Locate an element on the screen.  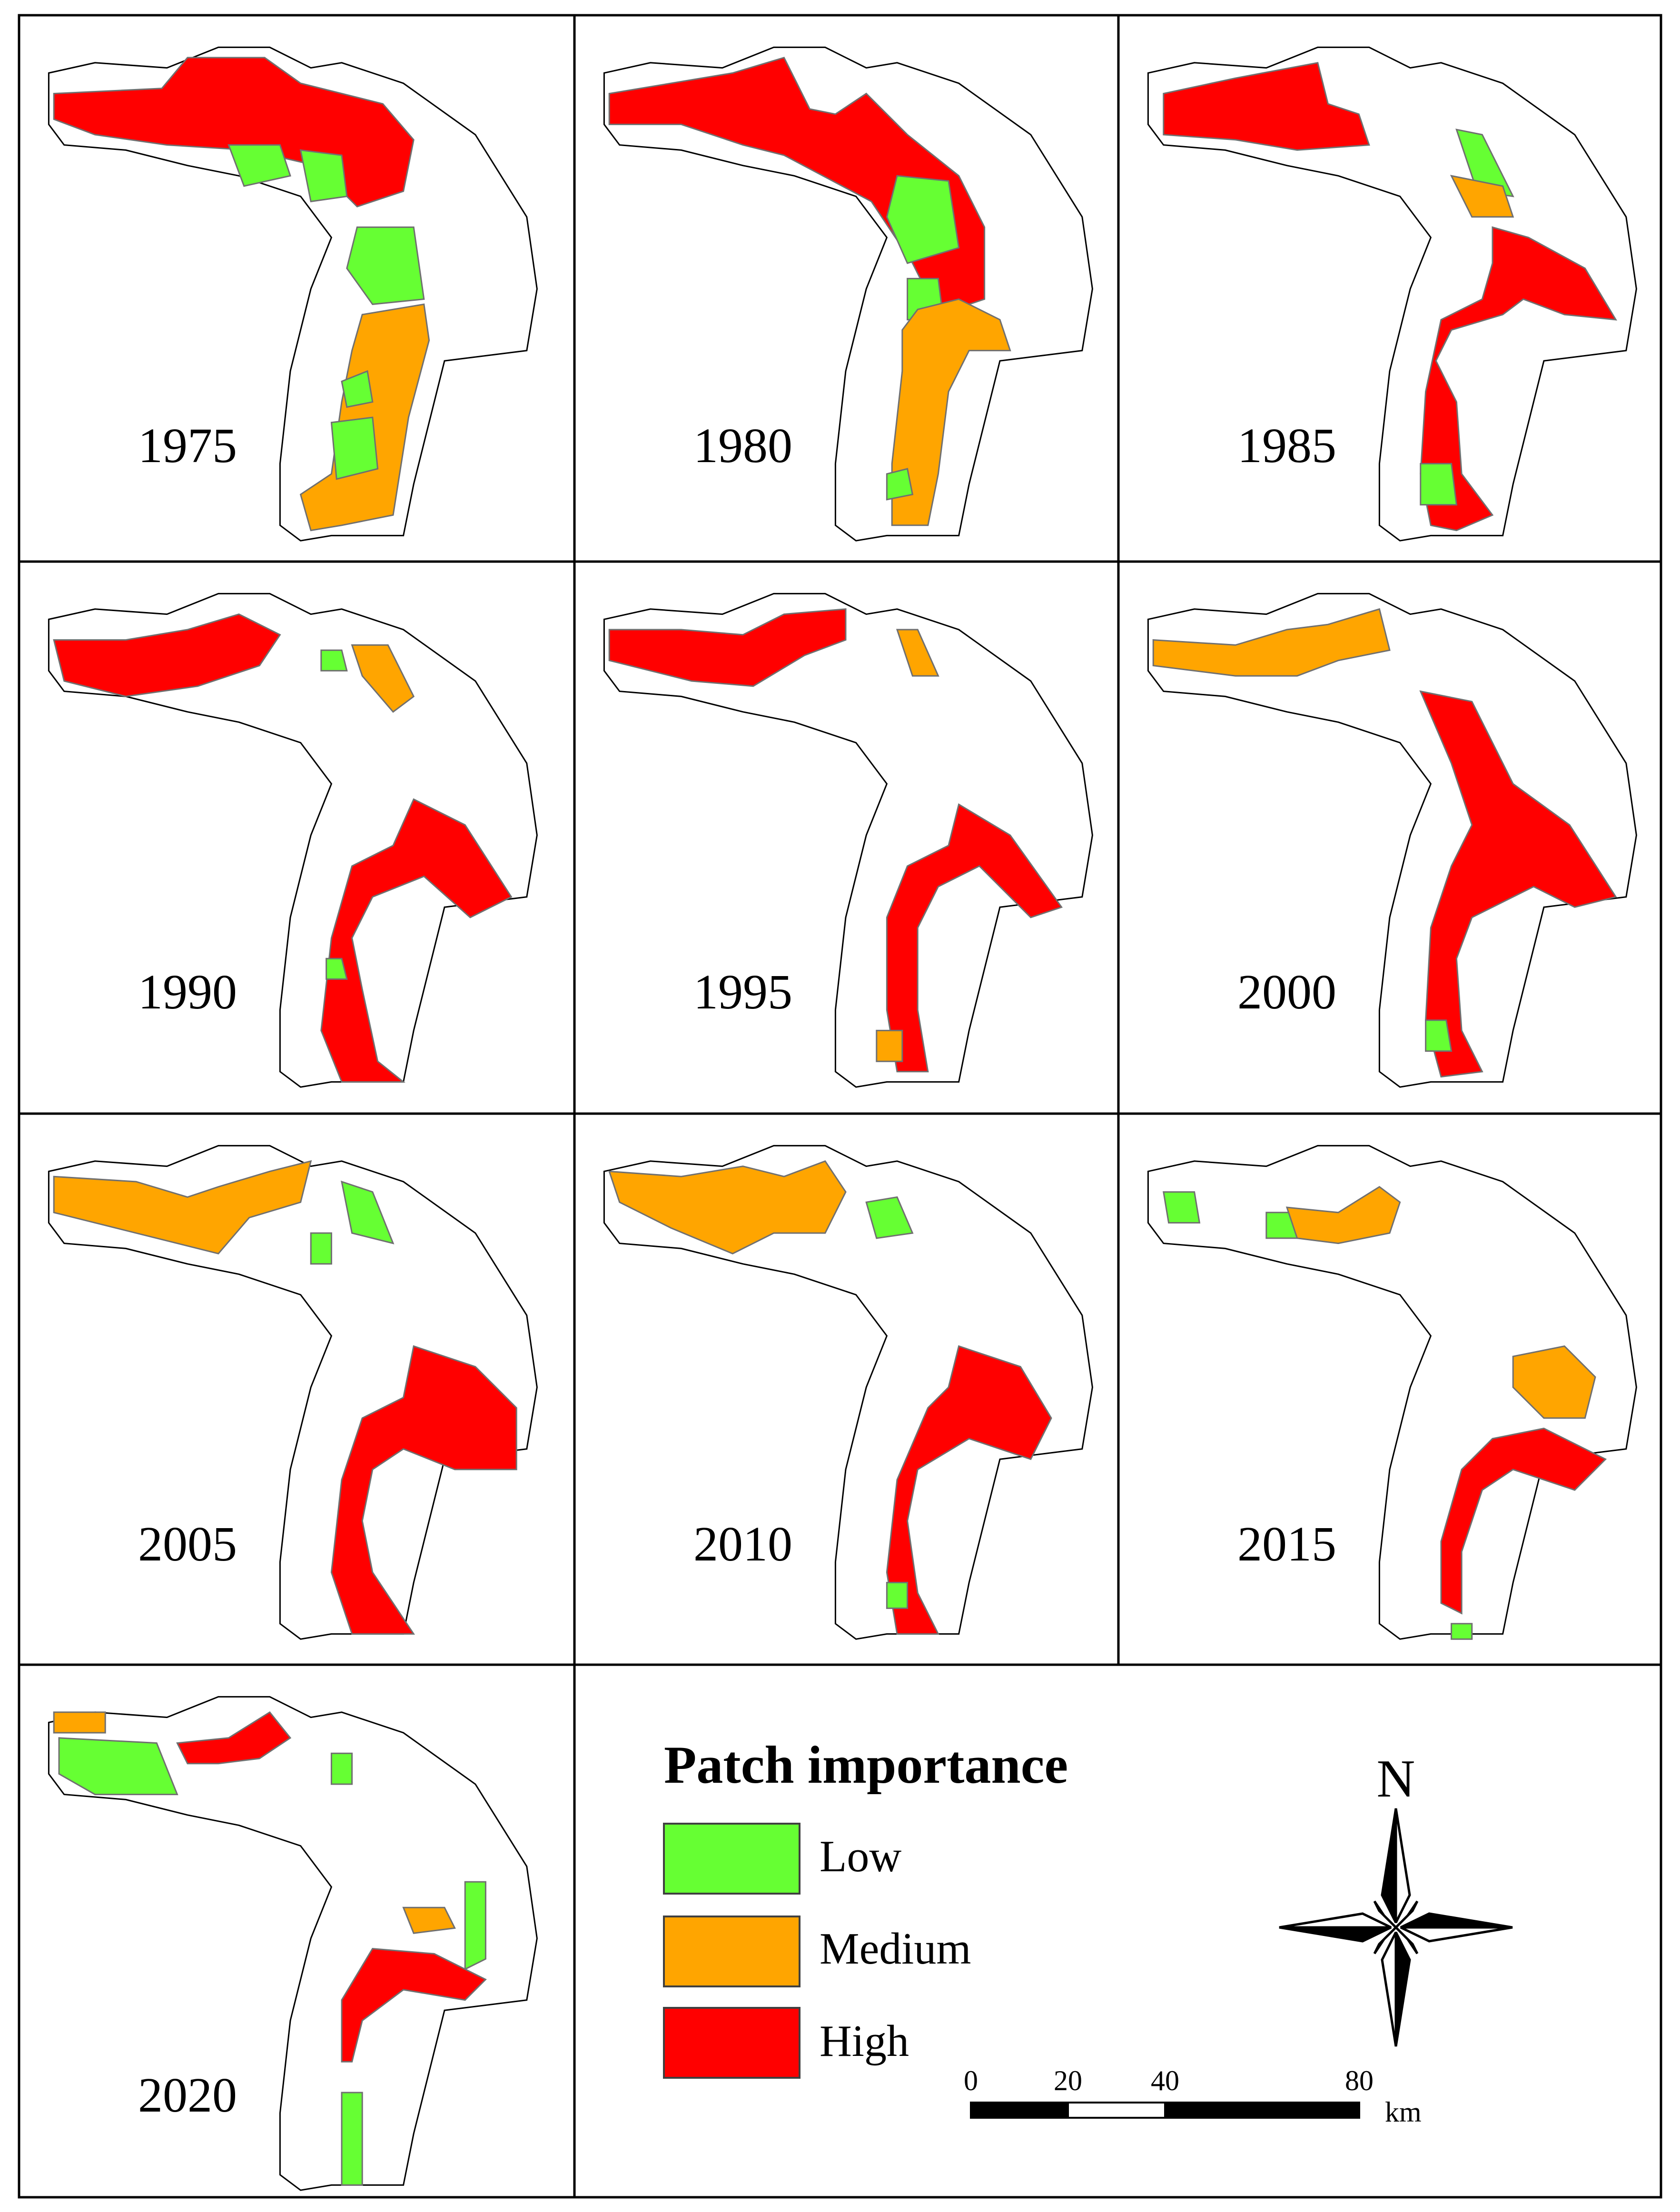
map-panel-1990: 1990 is located at coordinates (293, 840).